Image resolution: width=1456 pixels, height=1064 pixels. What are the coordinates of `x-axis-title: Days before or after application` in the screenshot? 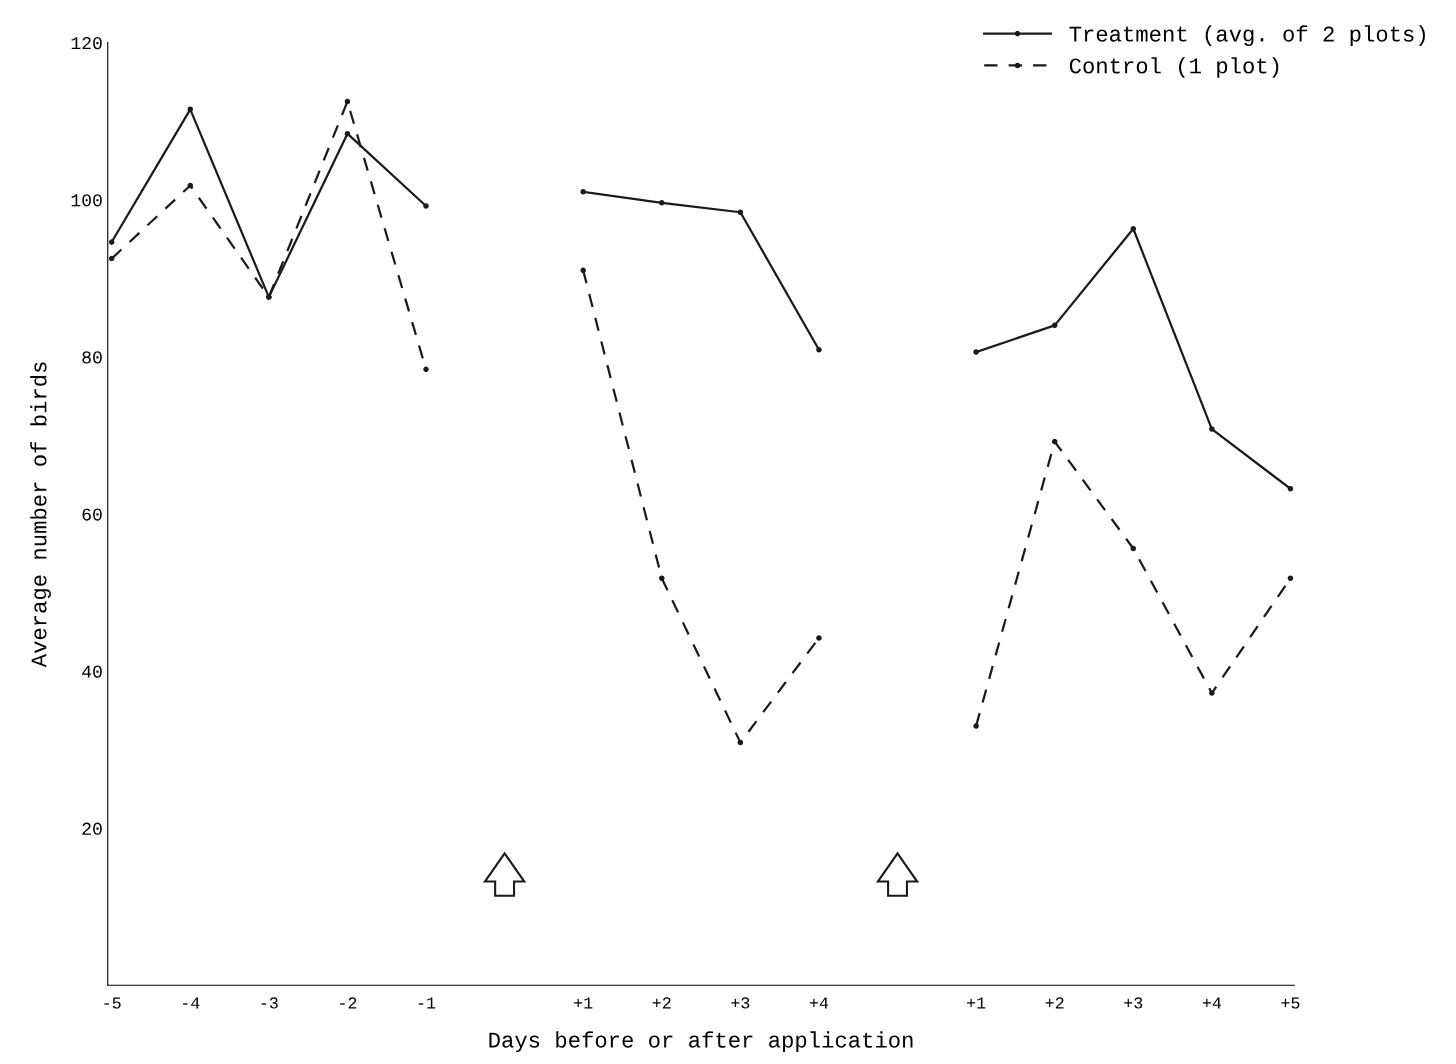 It's located at (701, 1042).